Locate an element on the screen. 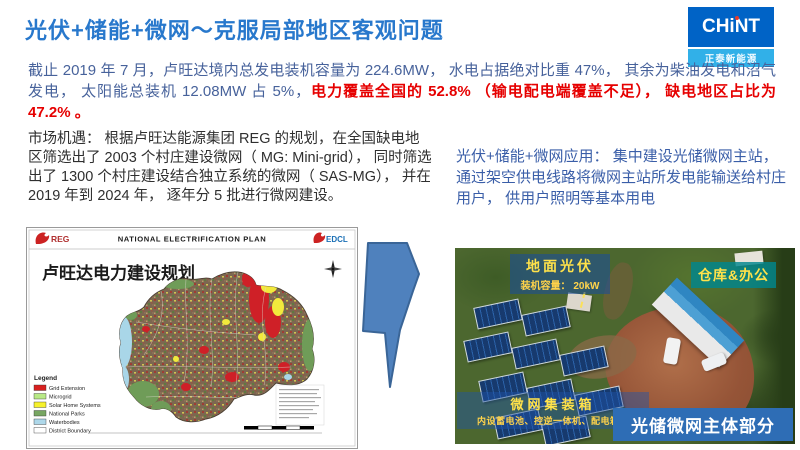  container-desc: 内设蓄电池、控逆一体机、配电箱等 is located at coordinates (552, 421).